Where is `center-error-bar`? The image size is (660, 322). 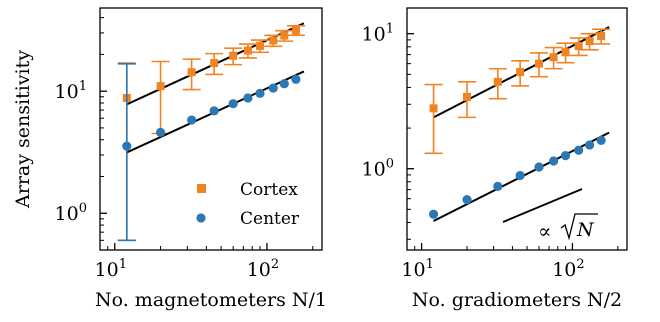
center-error-bar is located at coordinates (126, 152).